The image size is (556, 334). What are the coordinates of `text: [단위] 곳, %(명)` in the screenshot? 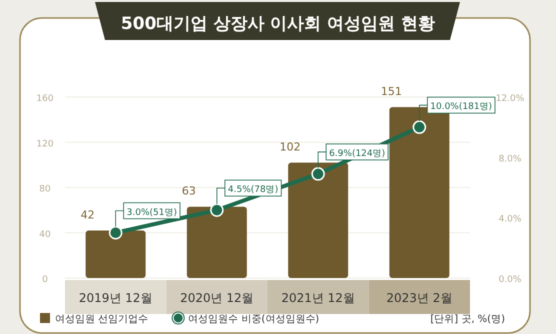 It's located at (468, 319).